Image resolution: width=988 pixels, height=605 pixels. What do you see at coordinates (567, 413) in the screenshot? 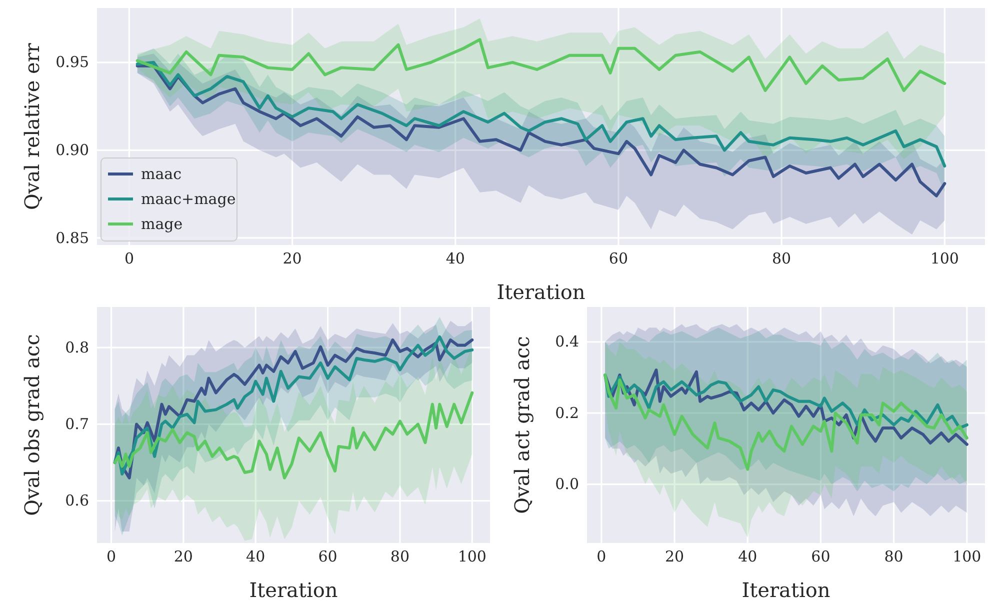
I see `y-tick-label: 0.2` at bounding box center [567, 413].